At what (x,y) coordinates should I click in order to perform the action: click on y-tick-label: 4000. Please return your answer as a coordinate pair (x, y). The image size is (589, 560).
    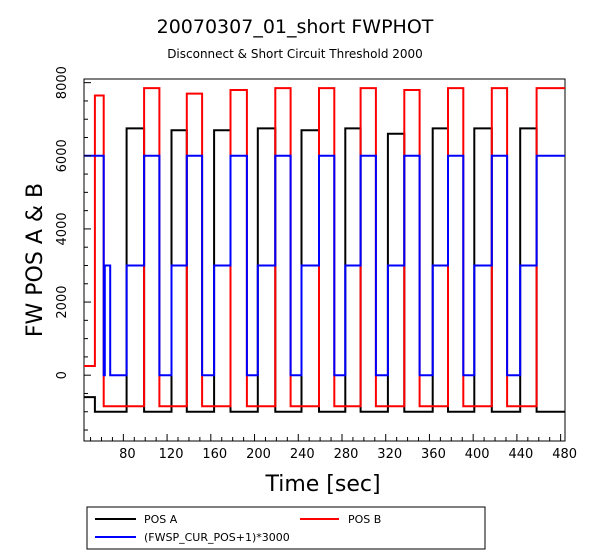
    Looking at the image, I should click on (62, 228).